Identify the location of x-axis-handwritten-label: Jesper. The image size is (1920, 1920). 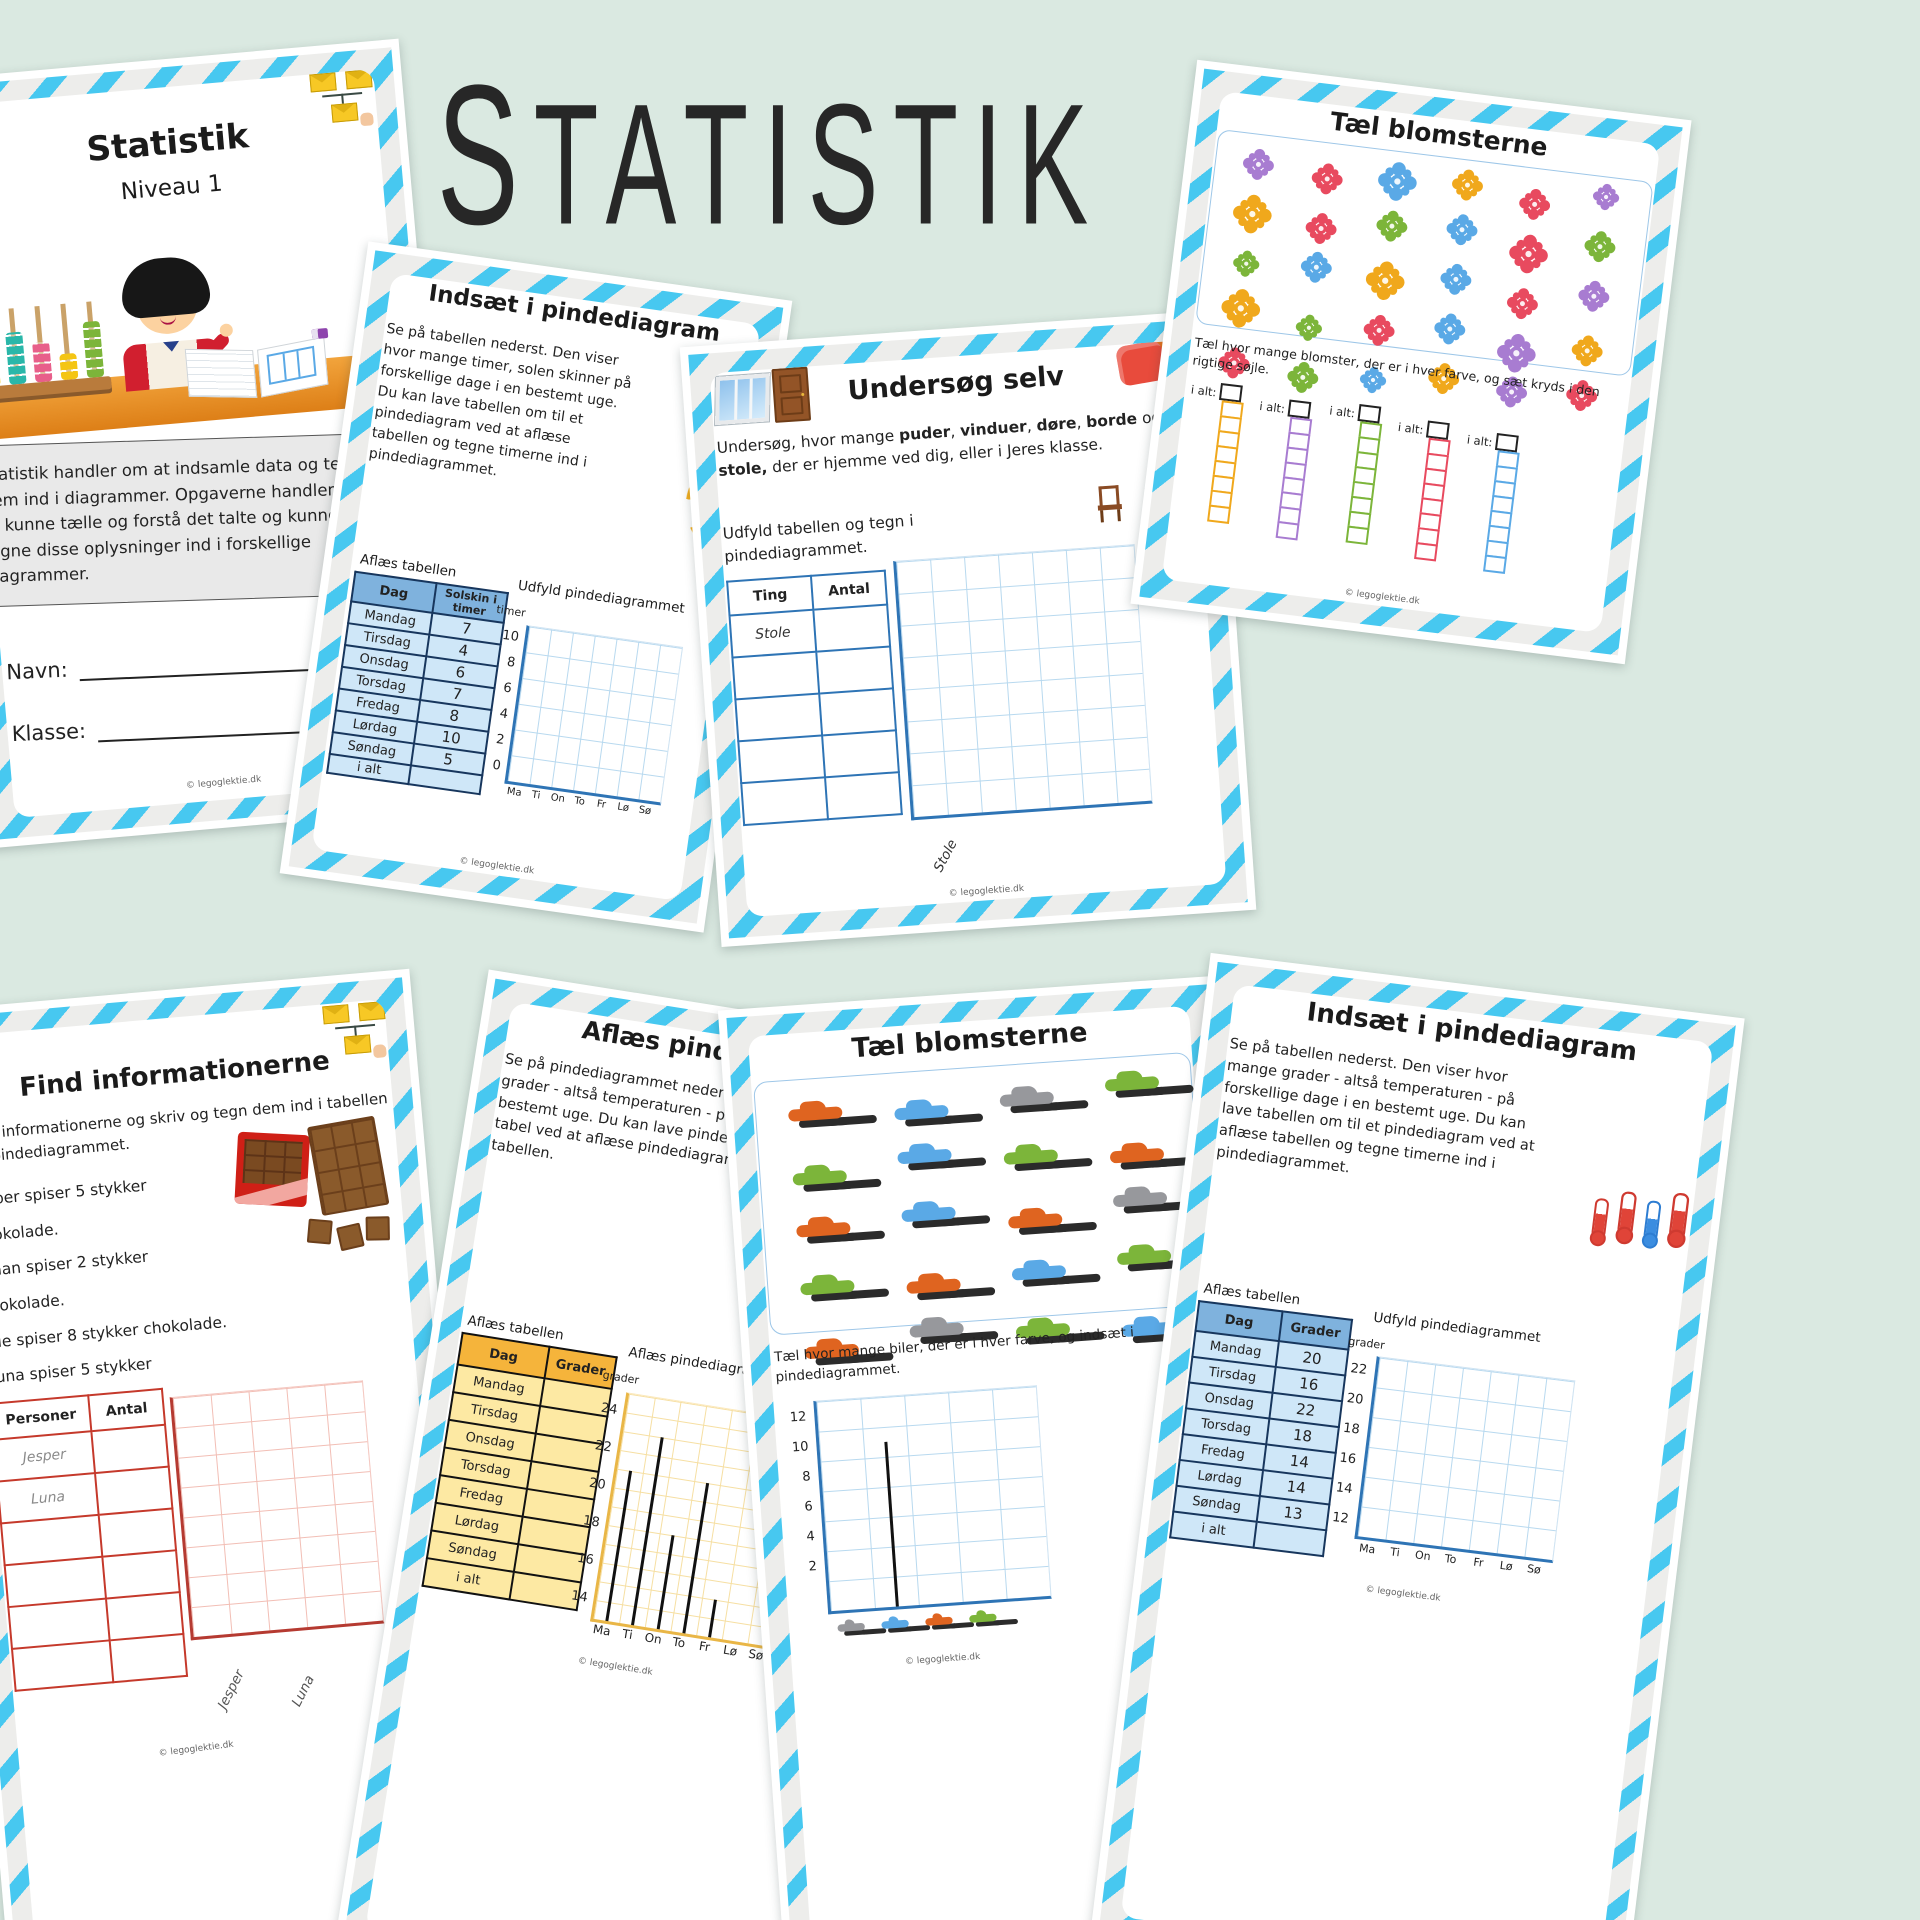
(231, 1689).